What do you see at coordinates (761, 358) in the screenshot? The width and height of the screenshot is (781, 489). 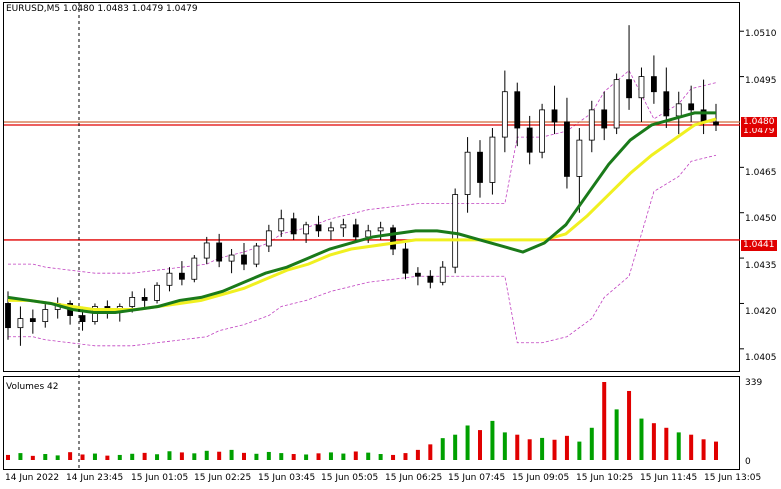 I see `price-tick: 1.0405` at bounding box center [761, 358].